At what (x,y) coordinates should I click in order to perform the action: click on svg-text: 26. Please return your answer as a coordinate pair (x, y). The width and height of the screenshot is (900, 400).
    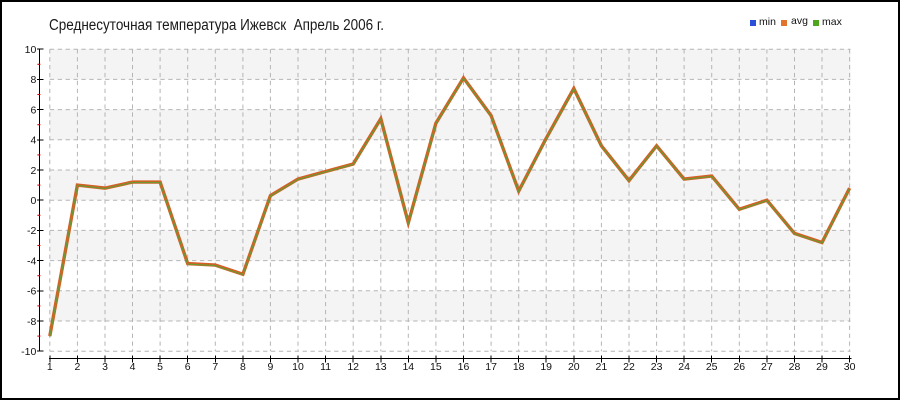
    Looking at the image, I should click on (739, 367).